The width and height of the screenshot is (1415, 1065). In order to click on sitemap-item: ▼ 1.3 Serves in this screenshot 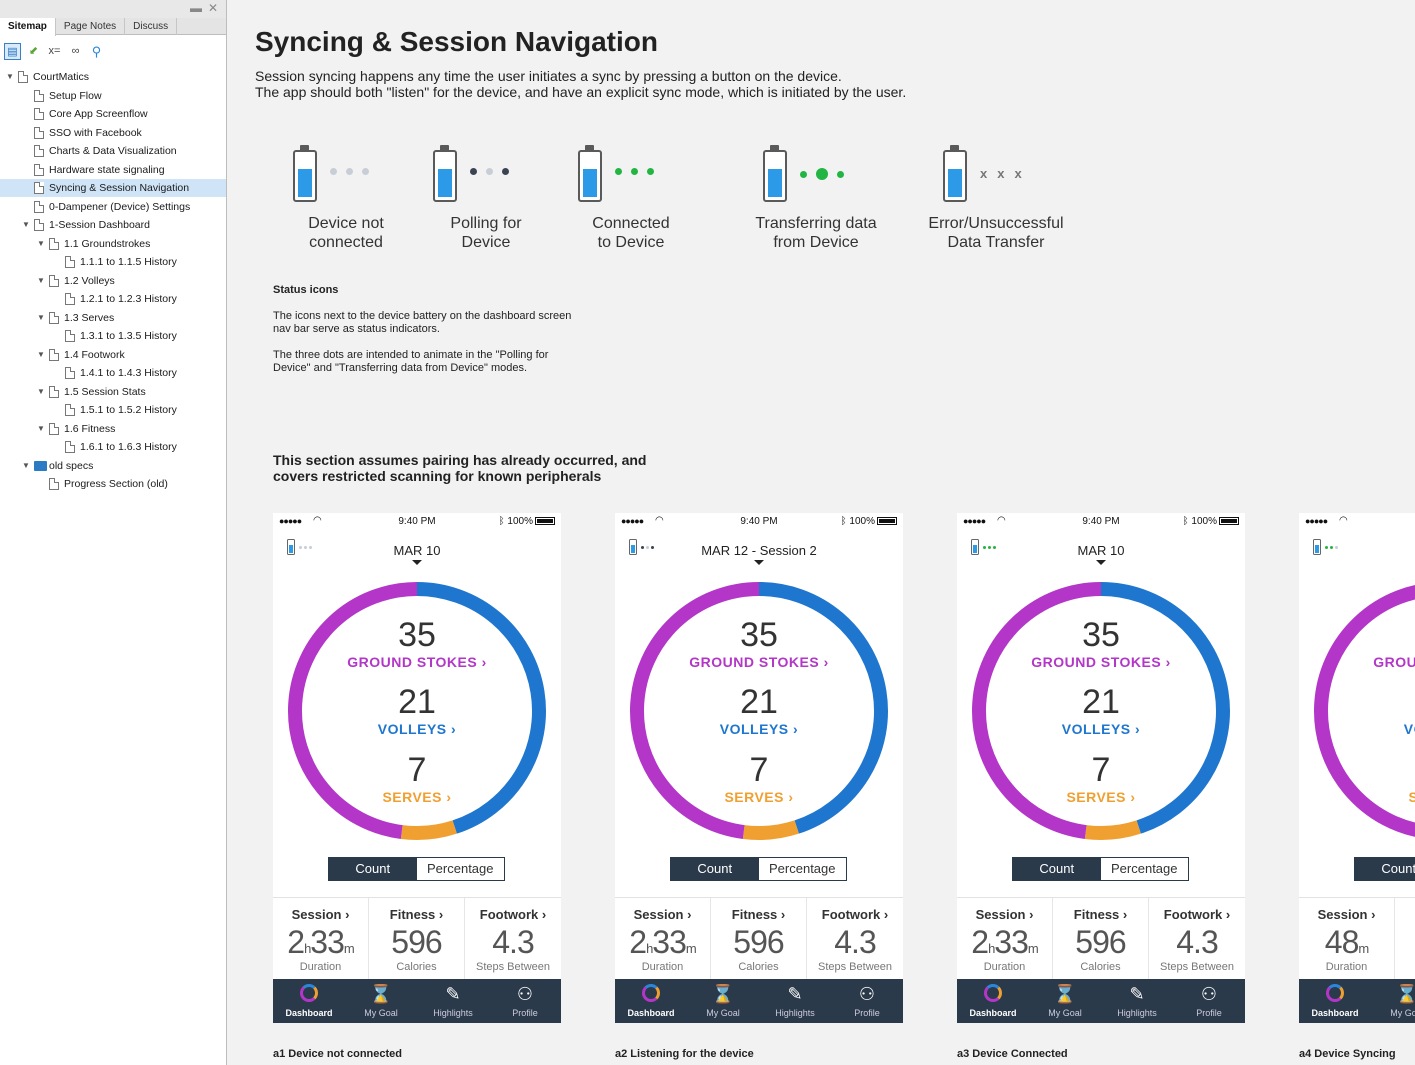, I will do `click(113, 318)`.